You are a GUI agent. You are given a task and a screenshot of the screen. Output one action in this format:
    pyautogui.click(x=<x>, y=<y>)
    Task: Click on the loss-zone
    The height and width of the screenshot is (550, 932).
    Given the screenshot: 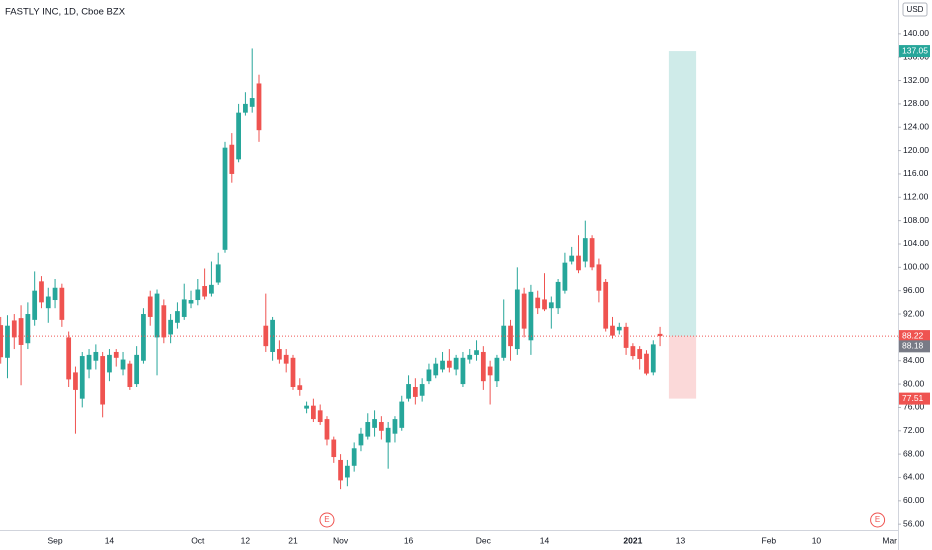 What is the action you would take?
    pyautogui.click(x=682, y=367)
    